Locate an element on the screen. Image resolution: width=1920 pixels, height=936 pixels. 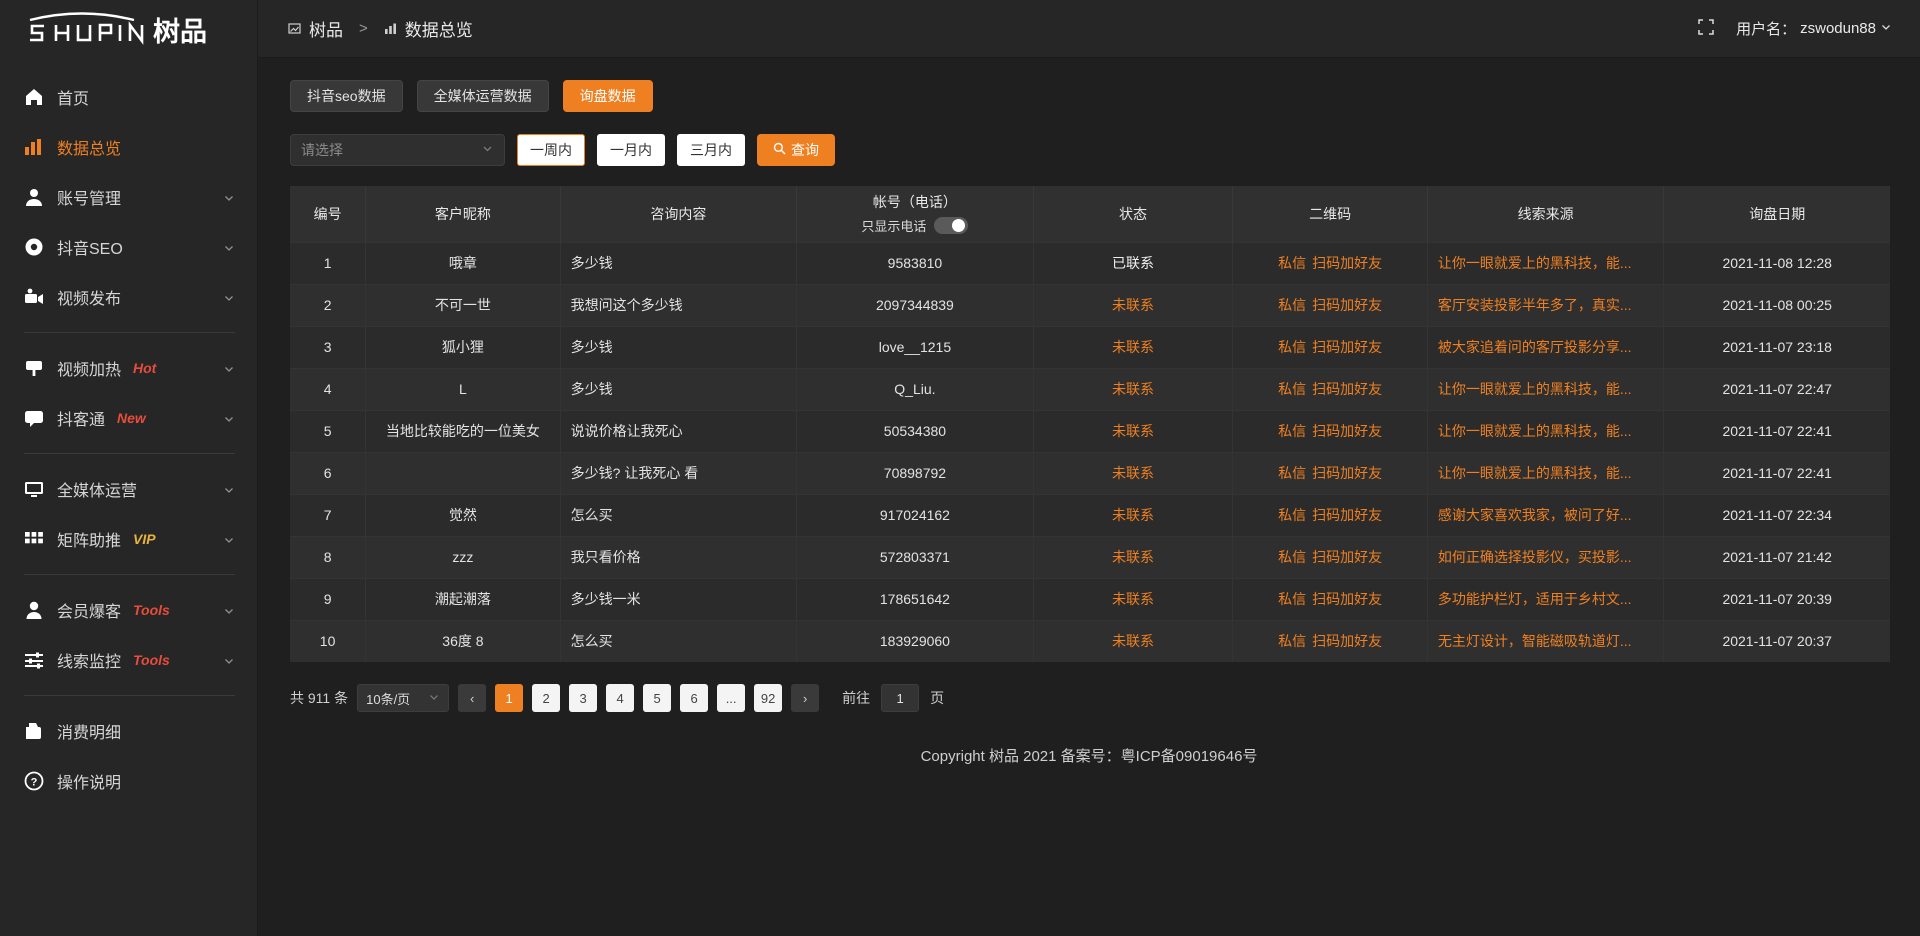
sidebar-item-13: 线索监控 Tools is located at coordinates (128, 660).